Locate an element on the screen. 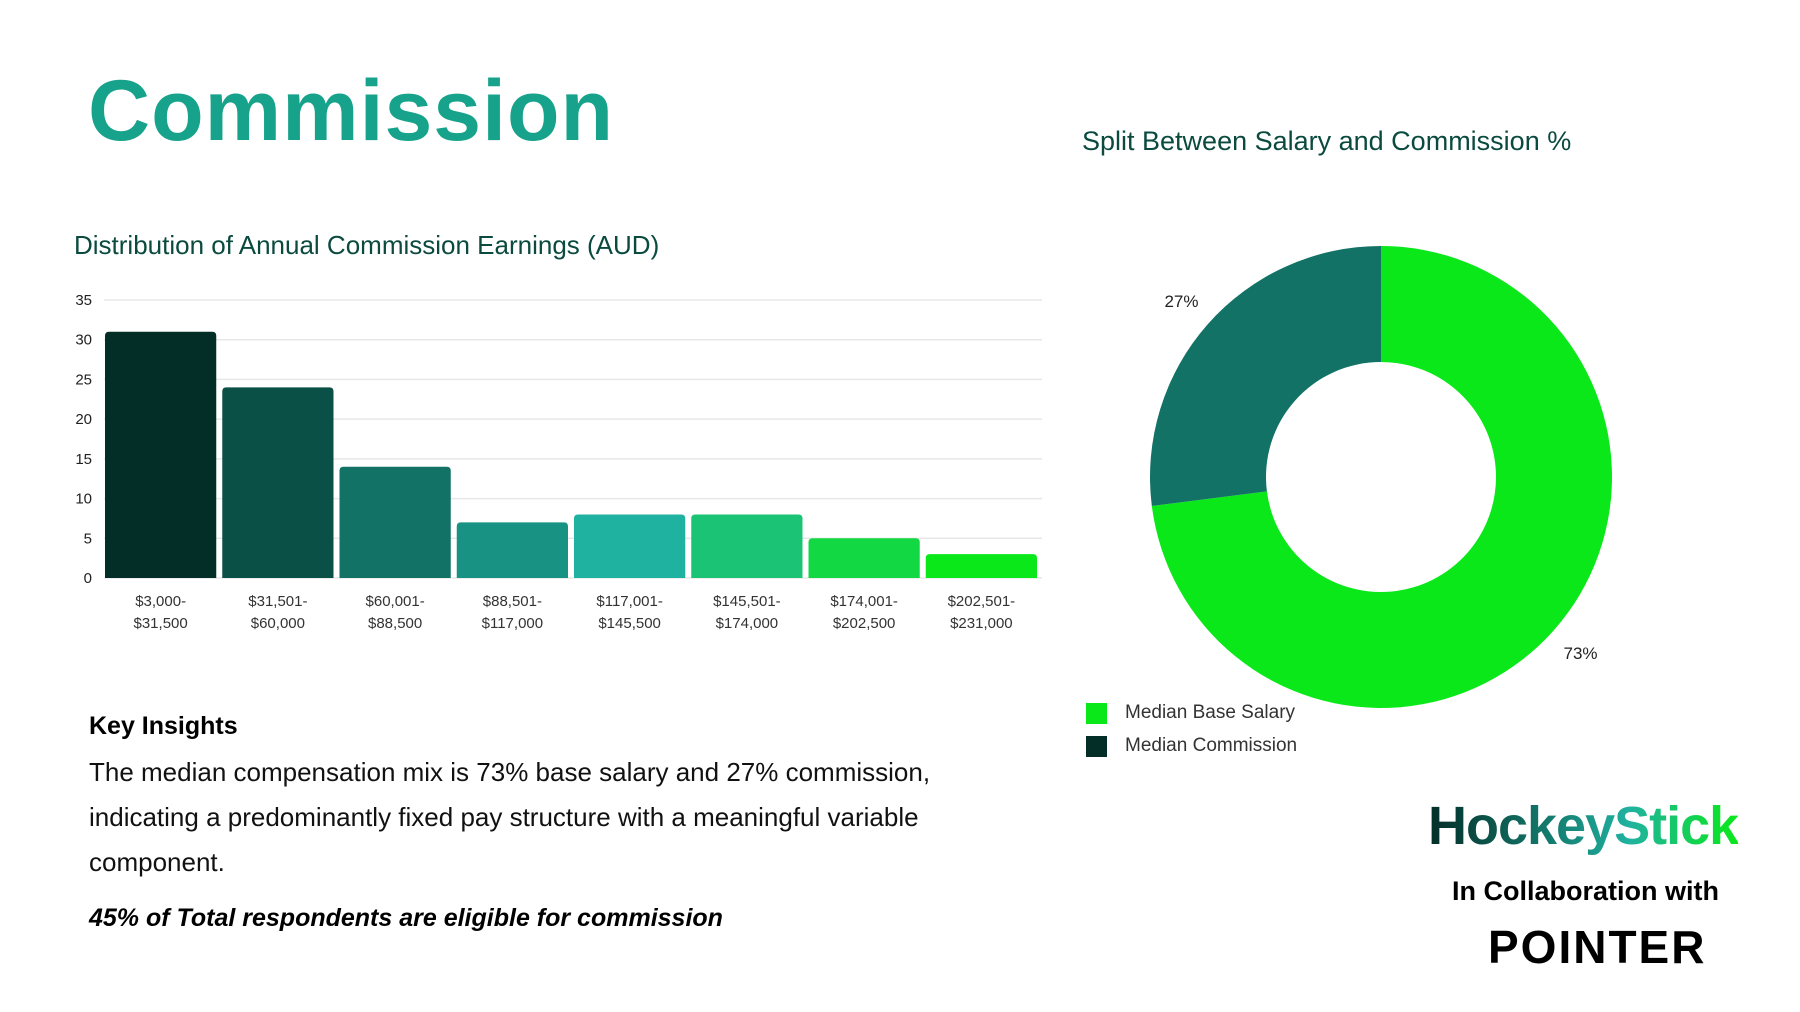 The height and width of the screenshot is (1012, 1800). donut-chart: 73% 27% is located at coordinates (1381, 477).